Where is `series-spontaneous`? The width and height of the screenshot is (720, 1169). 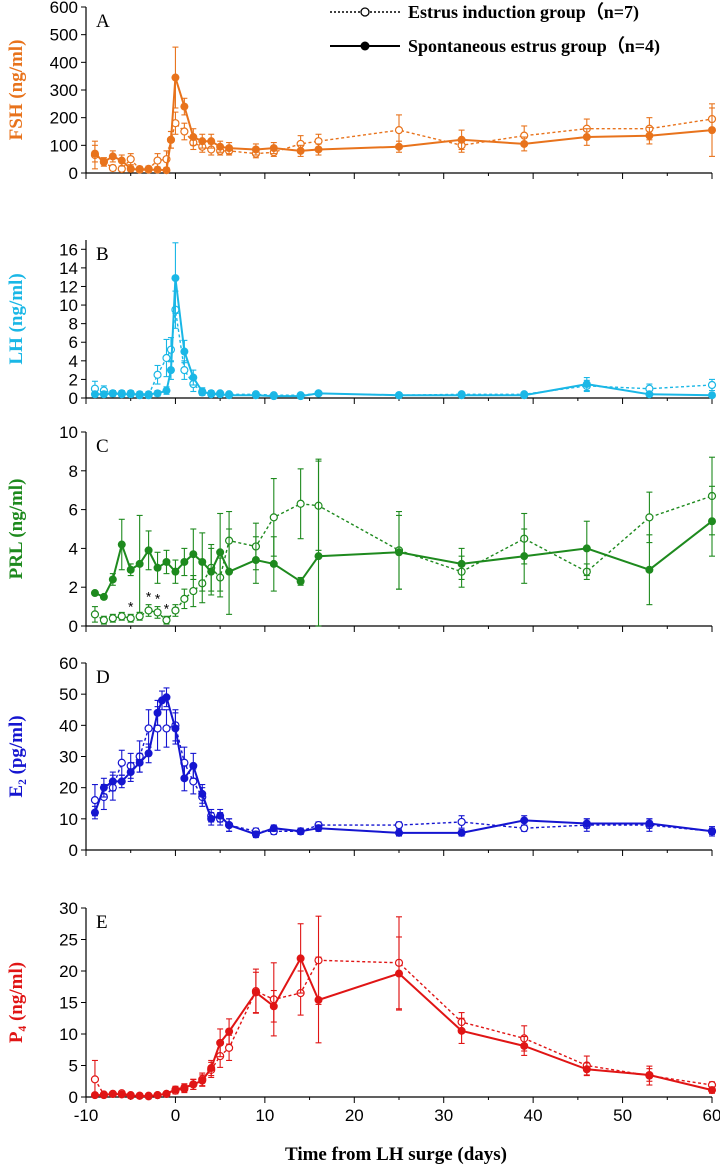
series-spontaneous is located at coordinates (403, 763).